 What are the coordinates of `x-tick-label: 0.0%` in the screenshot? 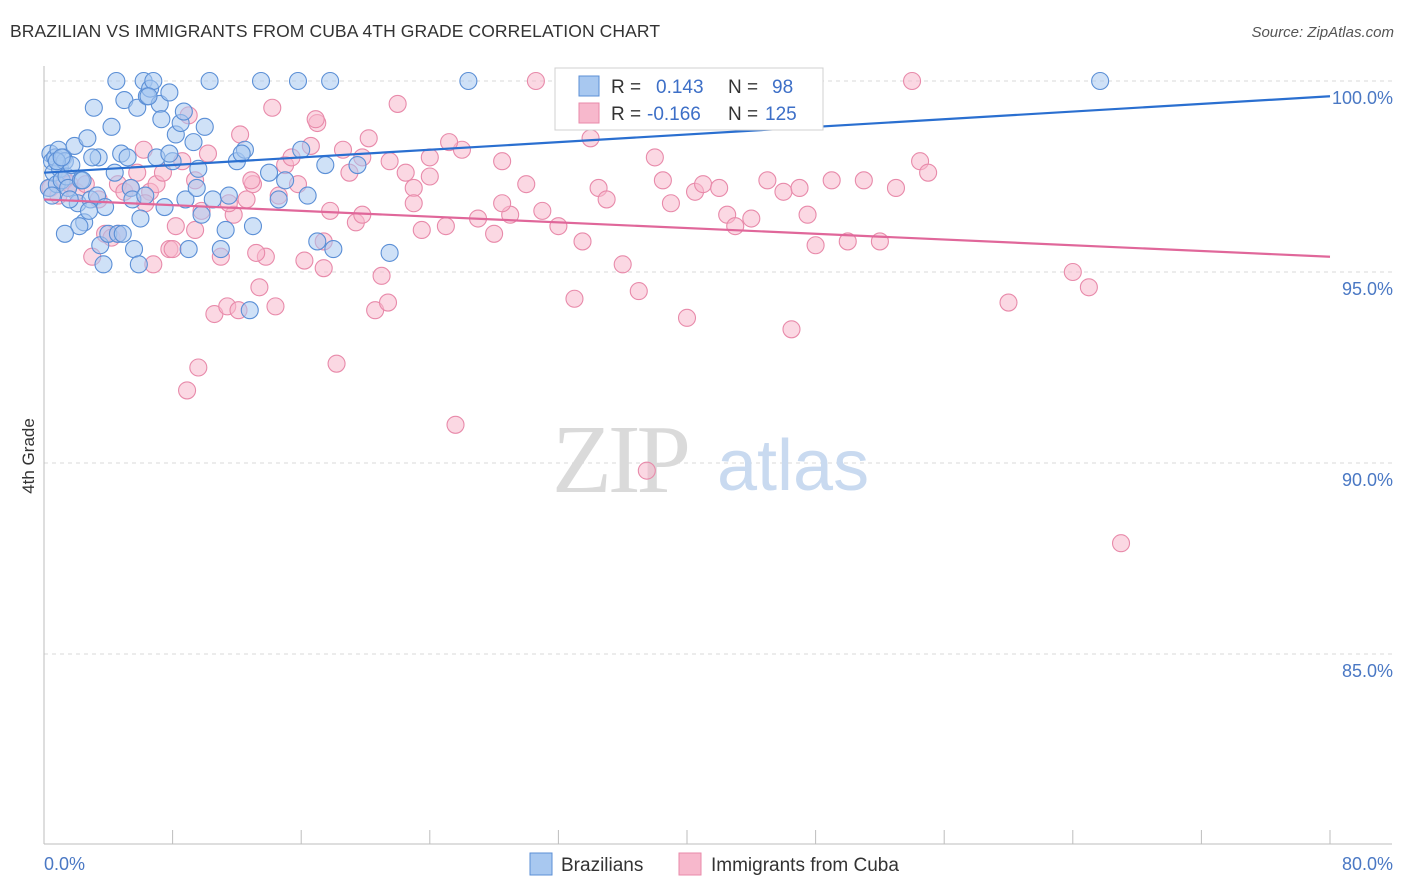 It's located at (64, 864).